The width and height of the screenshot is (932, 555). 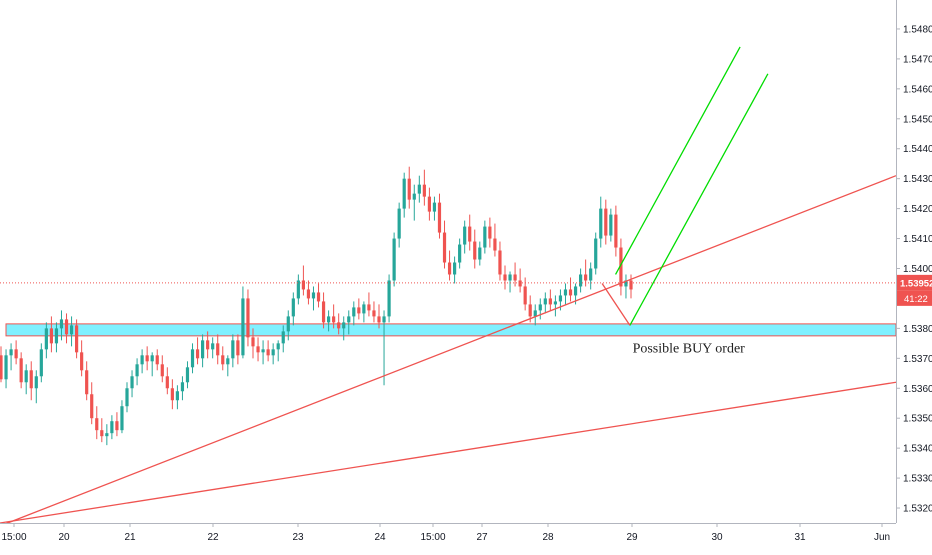 I want to click on y-tick-label: 1.53700, so click(x=917, y=359).